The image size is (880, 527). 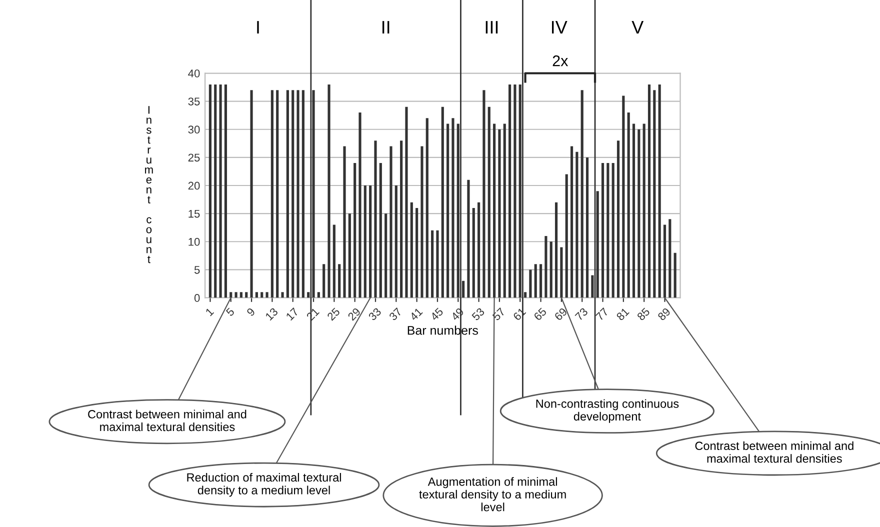 What do you see at coordinates (271, 314) in the screenshot?
I see `x-tick-label: 13` at bounding box center [271, 314].